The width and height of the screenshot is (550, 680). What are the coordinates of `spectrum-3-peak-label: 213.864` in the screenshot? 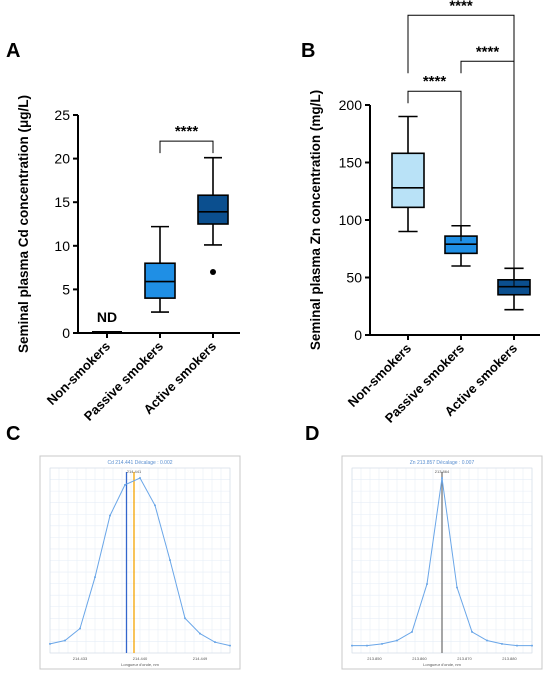 It's located at (442, 471).